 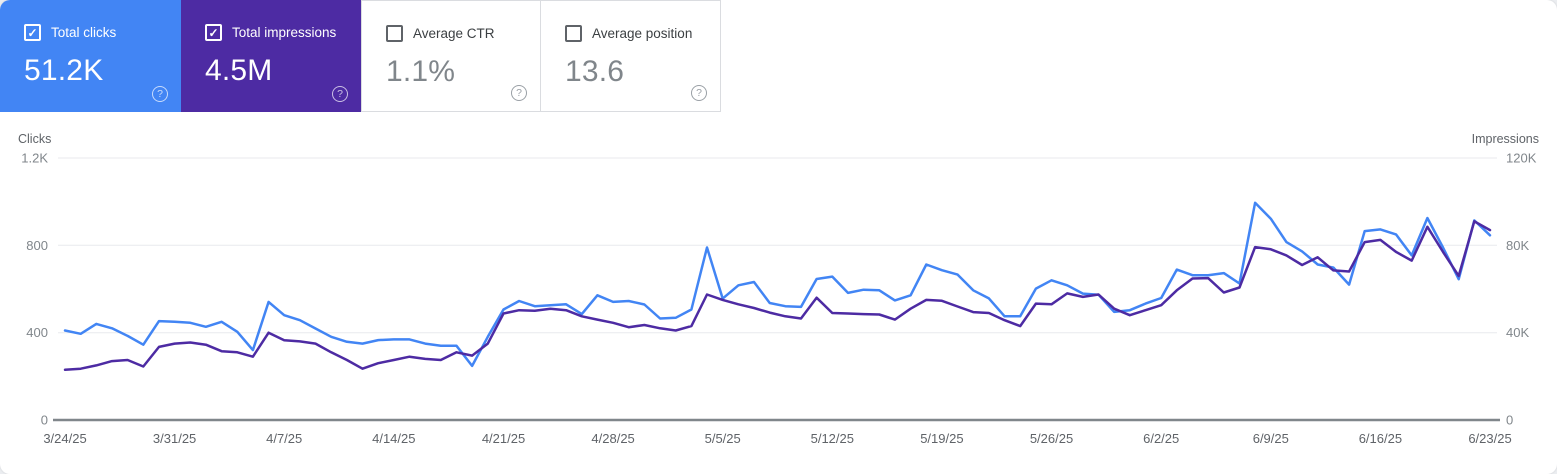 I want to click on card-value: 1.1%, so click(x=421, y=71).